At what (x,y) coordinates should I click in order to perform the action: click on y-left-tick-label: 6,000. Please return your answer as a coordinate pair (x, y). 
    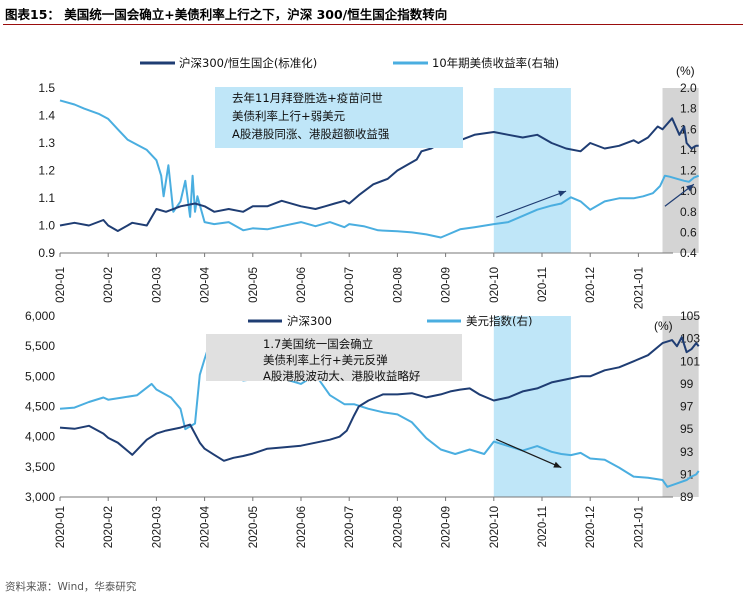
    Looking at the image, I should click on (40, 316).